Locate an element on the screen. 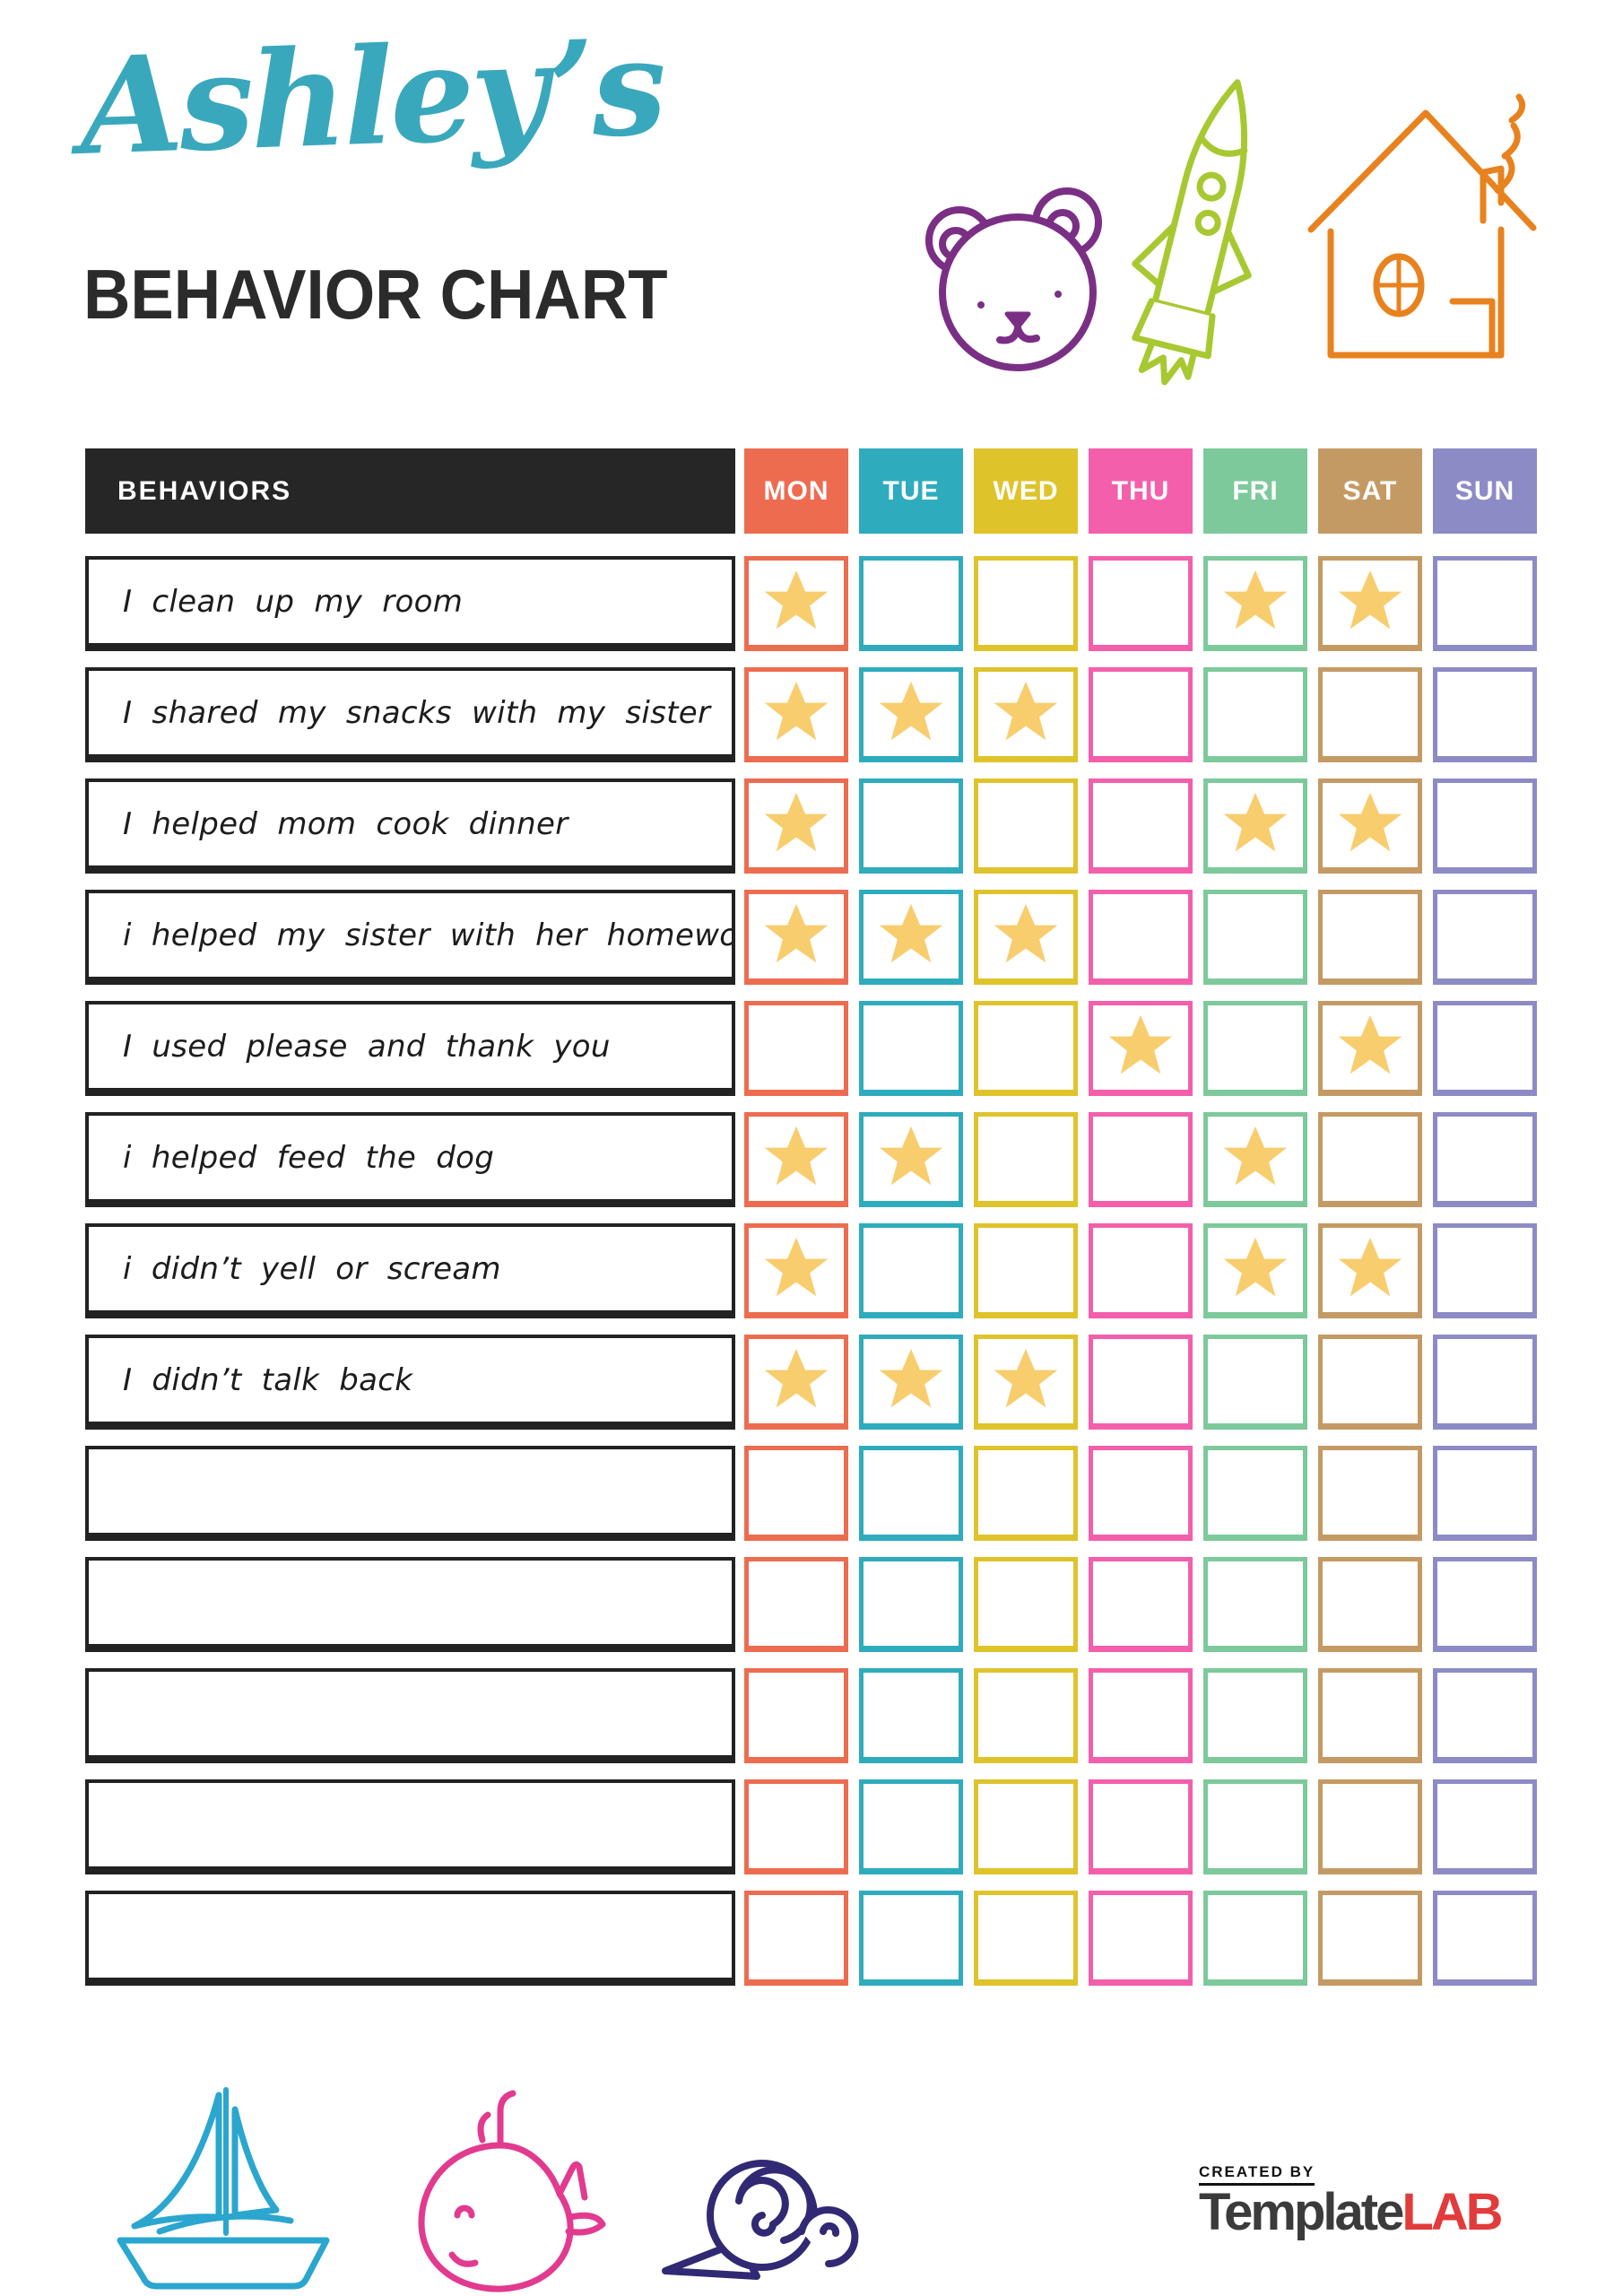 The height and width of the screenshot is (2296, 1623). cell-row11-thu is located at coordinates (1141, 1715).